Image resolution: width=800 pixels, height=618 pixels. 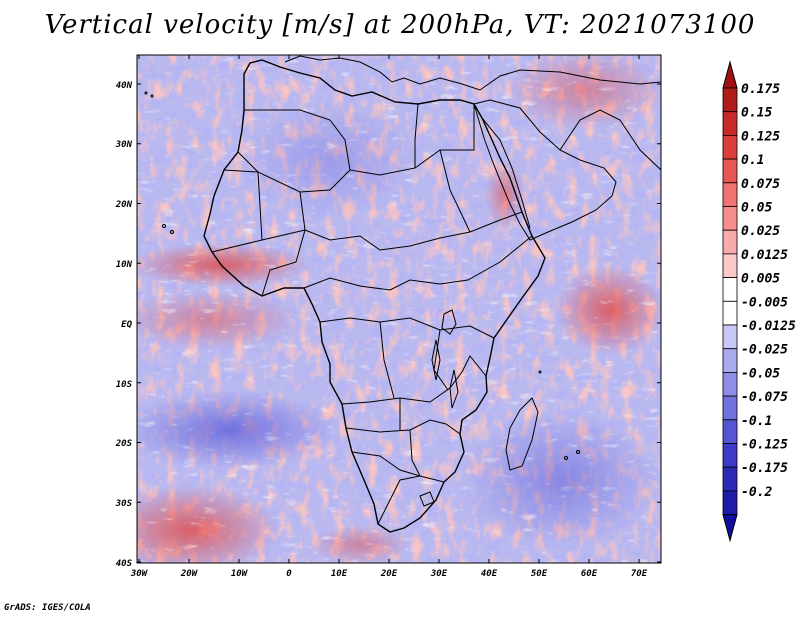 I want to click on lon-label-0: 0, so click(x=289, y=574).